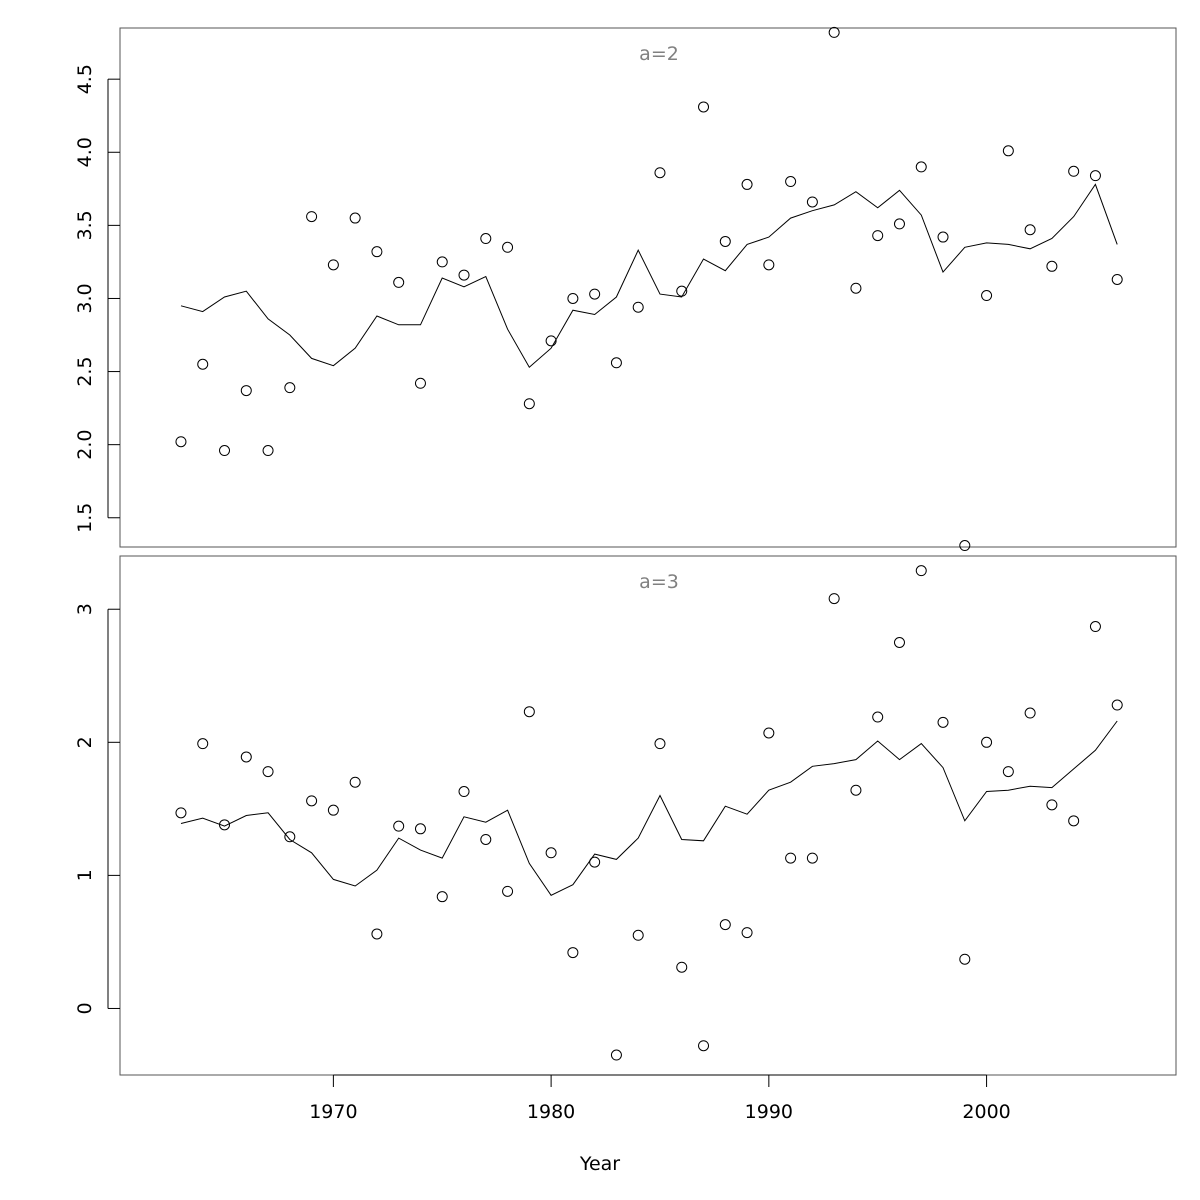  I want to click on x-tick-label: 1990, so click(769, 1112).